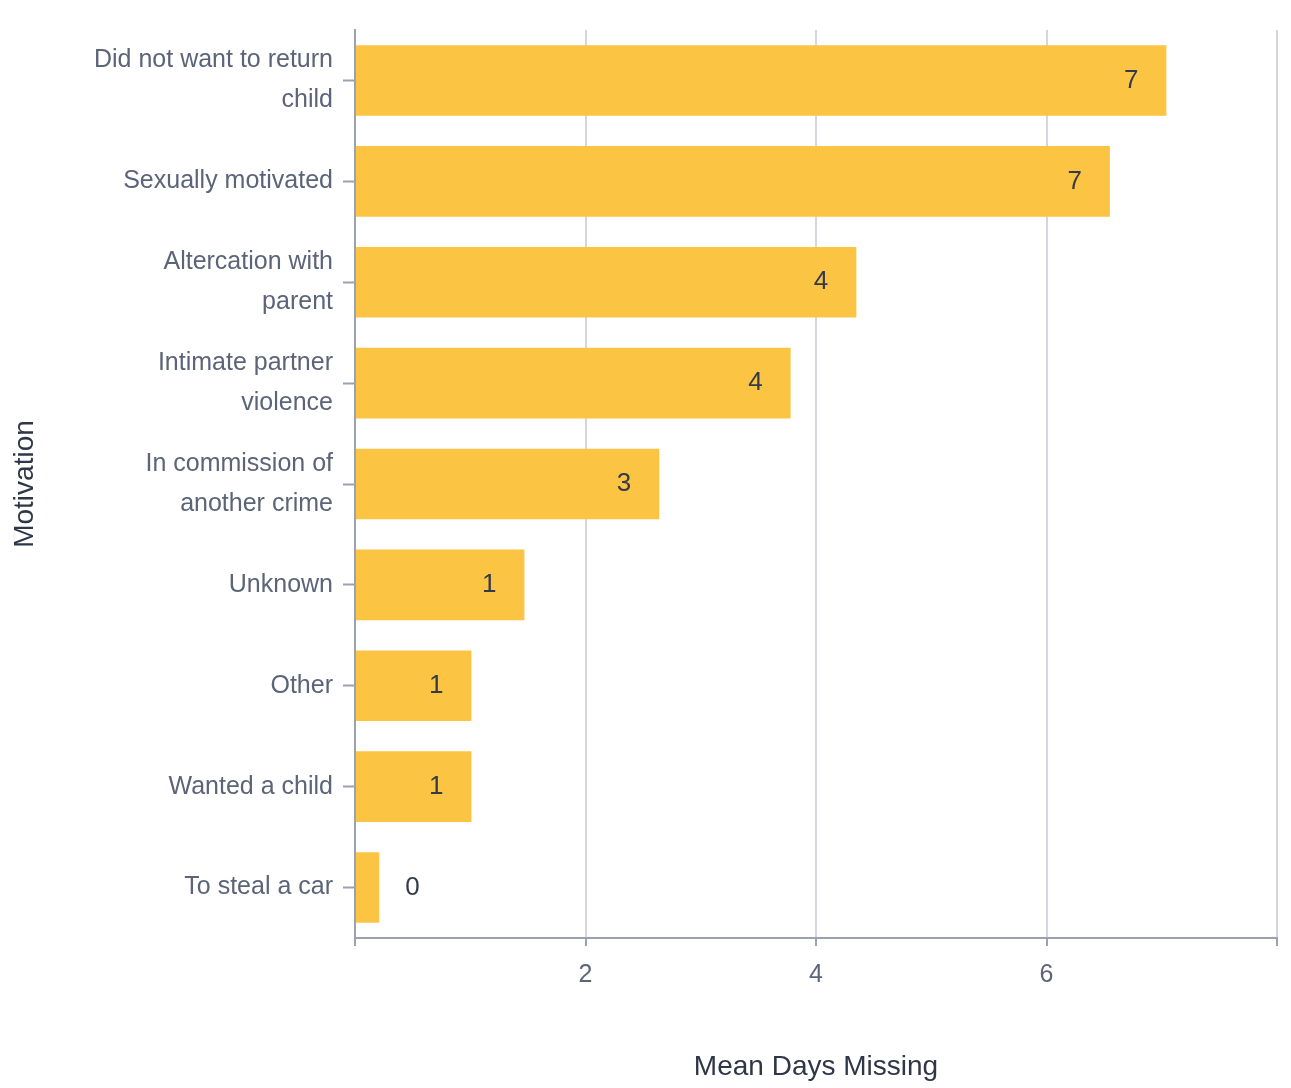 The width and height of the screenshot is (1291, 1088). I want to click on y-tick-label: Intimate partner violence, so click(245, 381).